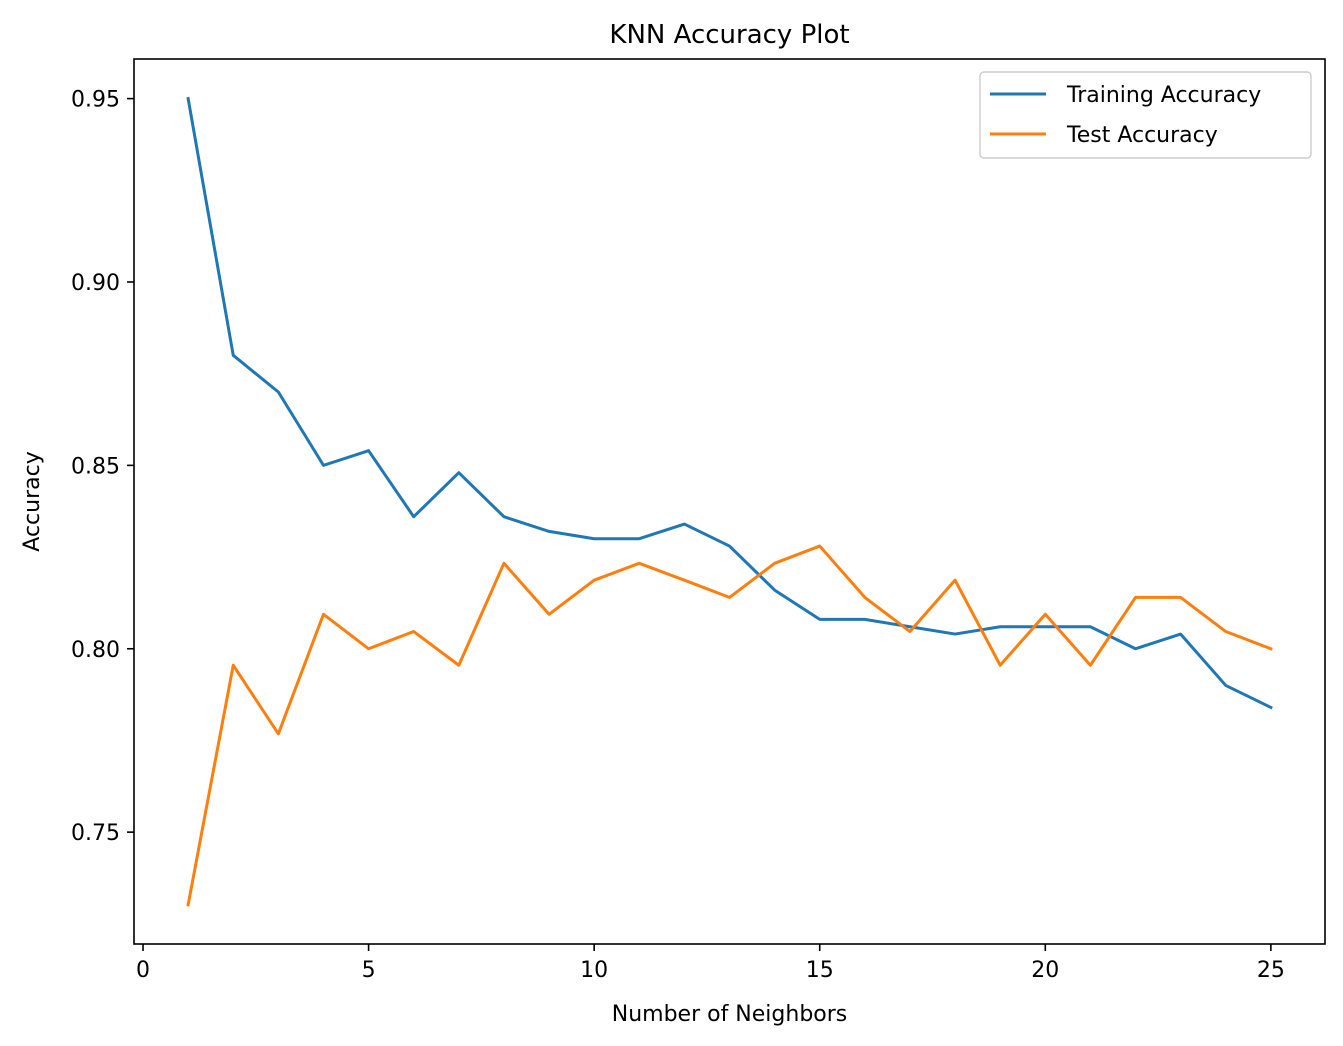 Image resolution: width=1343 pixels, height=1046 pixels. What do you see at coordinates (594, 970) in the screenshot?
I see `x-tick-label: 10` at bounding box center [594, 970].